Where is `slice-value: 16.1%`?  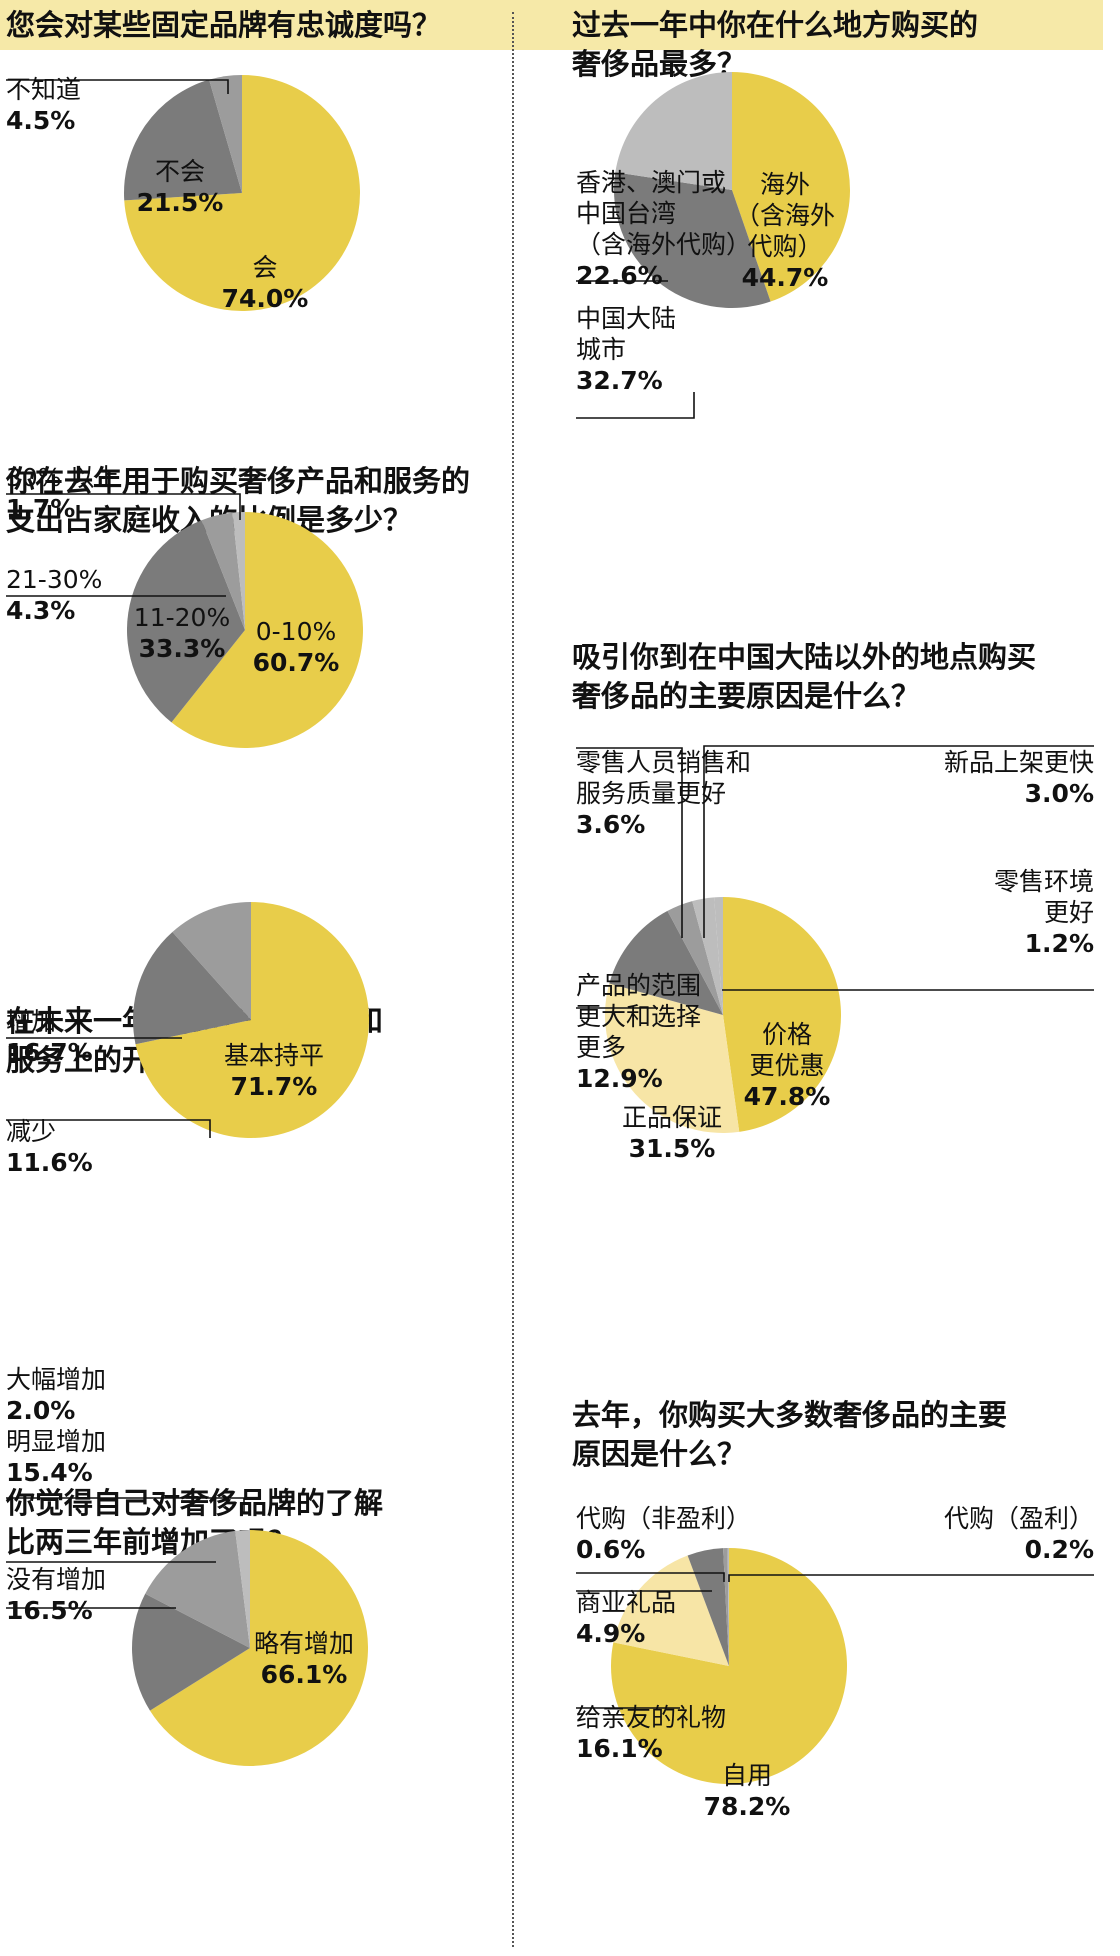 slice-value: 16.1% is located at coordinates (619, 1748).